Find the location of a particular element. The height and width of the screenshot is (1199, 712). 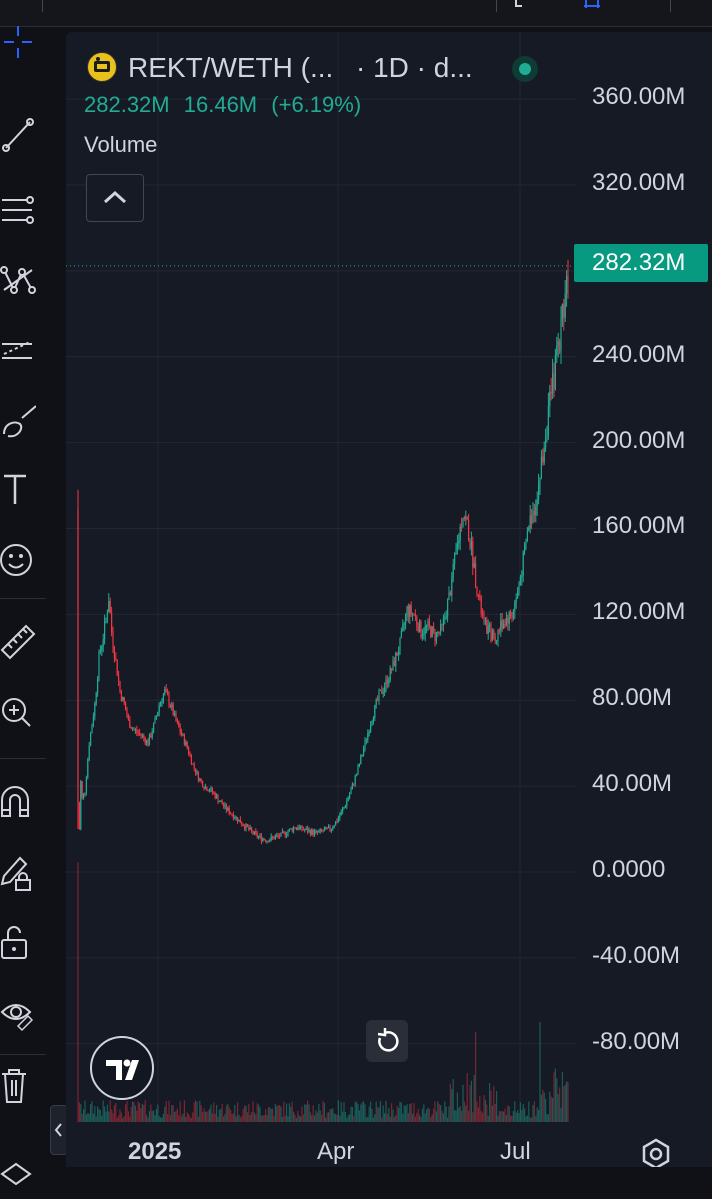

crosshair-icon is located at coordinates (18, 42).